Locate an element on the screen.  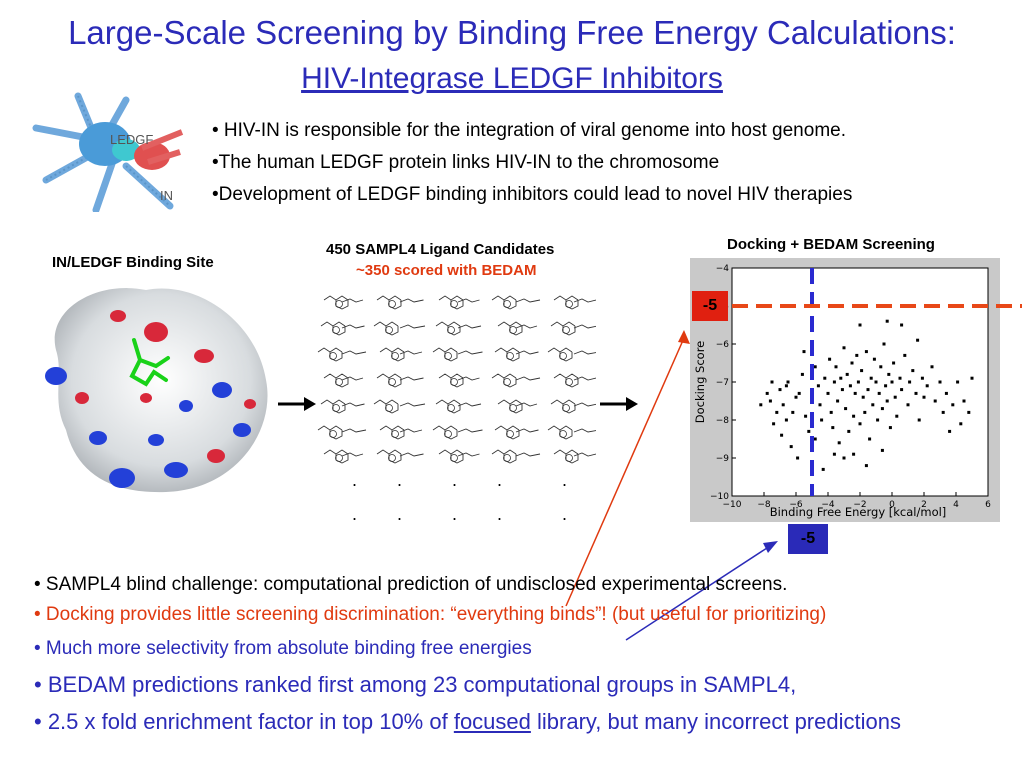
x-tick-label: −4 is located at coordinates (828, 505).